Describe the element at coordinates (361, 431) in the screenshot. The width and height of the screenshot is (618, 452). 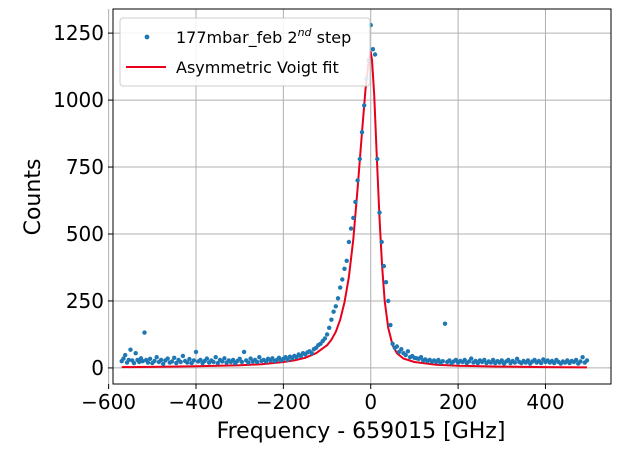
I see `x-axis-label: Frequency - 659015 [GHz]` at that location.